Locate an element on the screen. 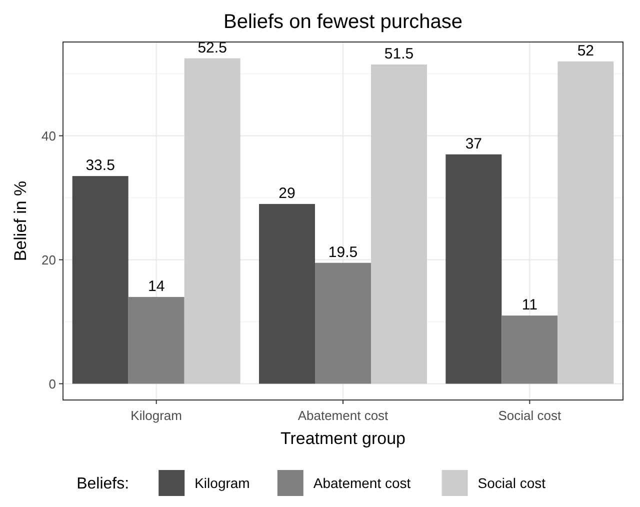 The width and height of the screenshot is (640, 507). y-tick-label: 0 is located at coordinates (52, 384).